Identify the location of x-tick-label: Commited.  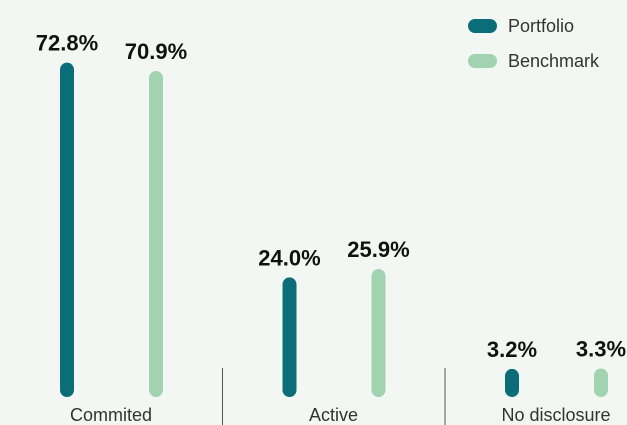
(111, 415).